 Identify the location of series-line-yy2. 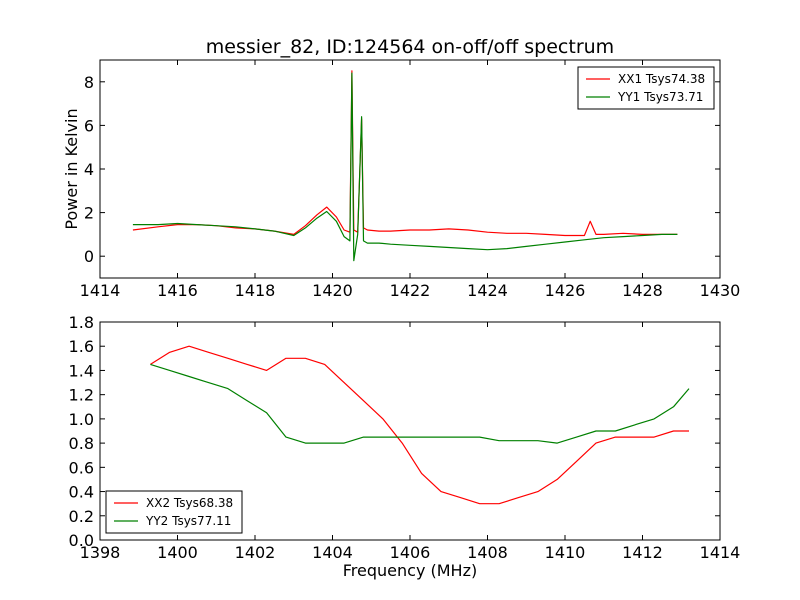
(420, 403).